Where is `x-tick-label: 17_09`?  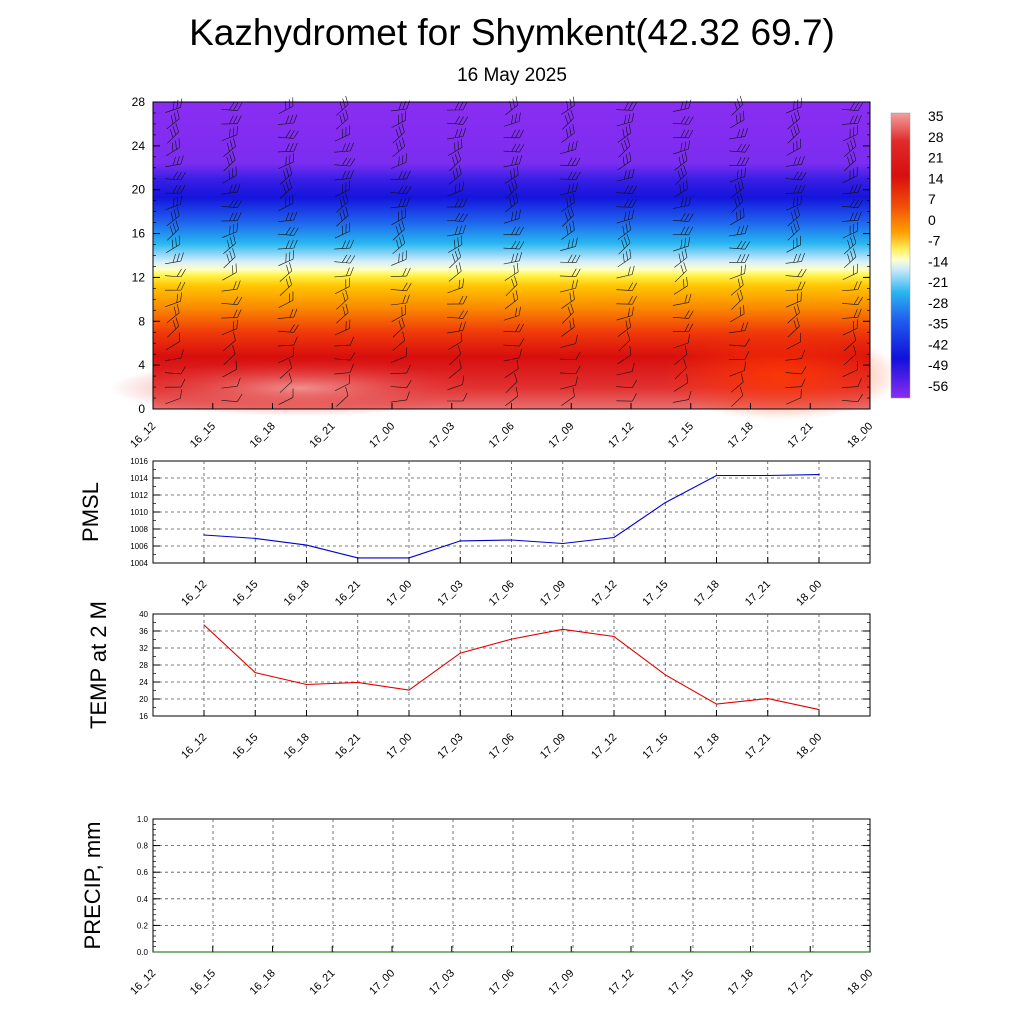 x-tick-label: 17_09 is located at coordinates (561, 435).